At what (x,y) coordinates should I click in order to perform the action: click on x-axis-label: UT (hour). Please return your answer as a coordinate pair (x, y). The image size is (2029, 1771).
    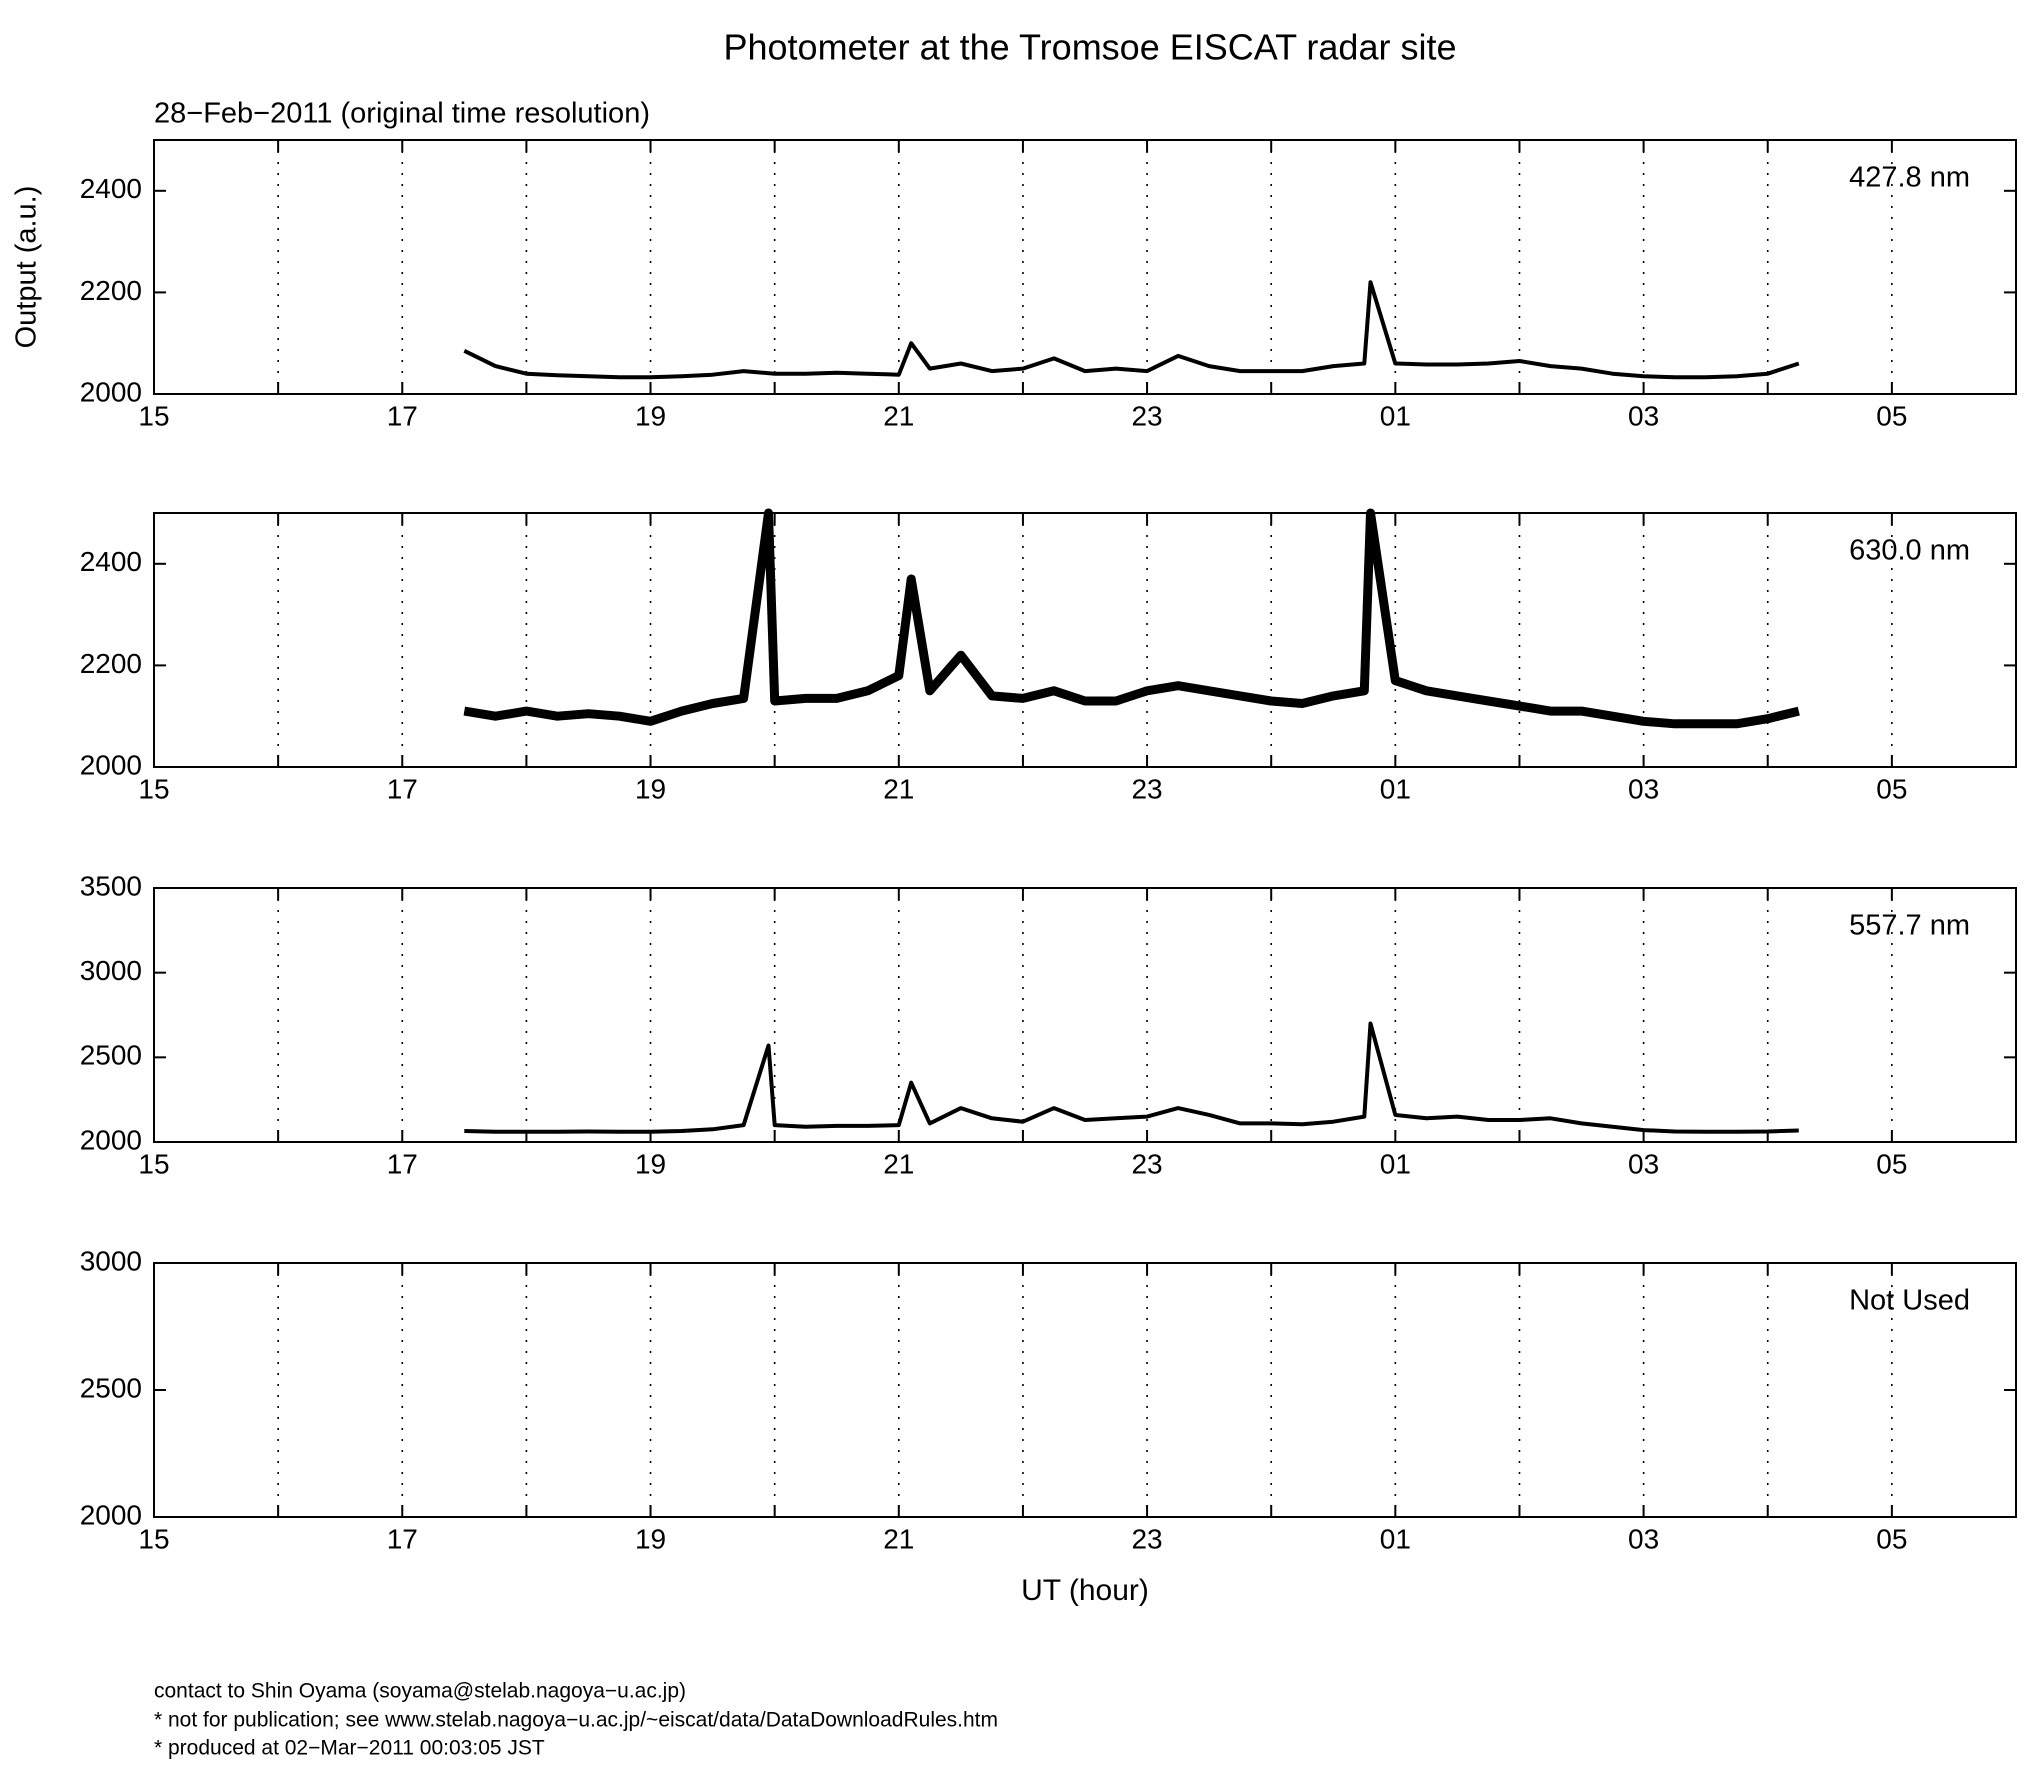
    Looking at the image, I should click on (1085, 1590).